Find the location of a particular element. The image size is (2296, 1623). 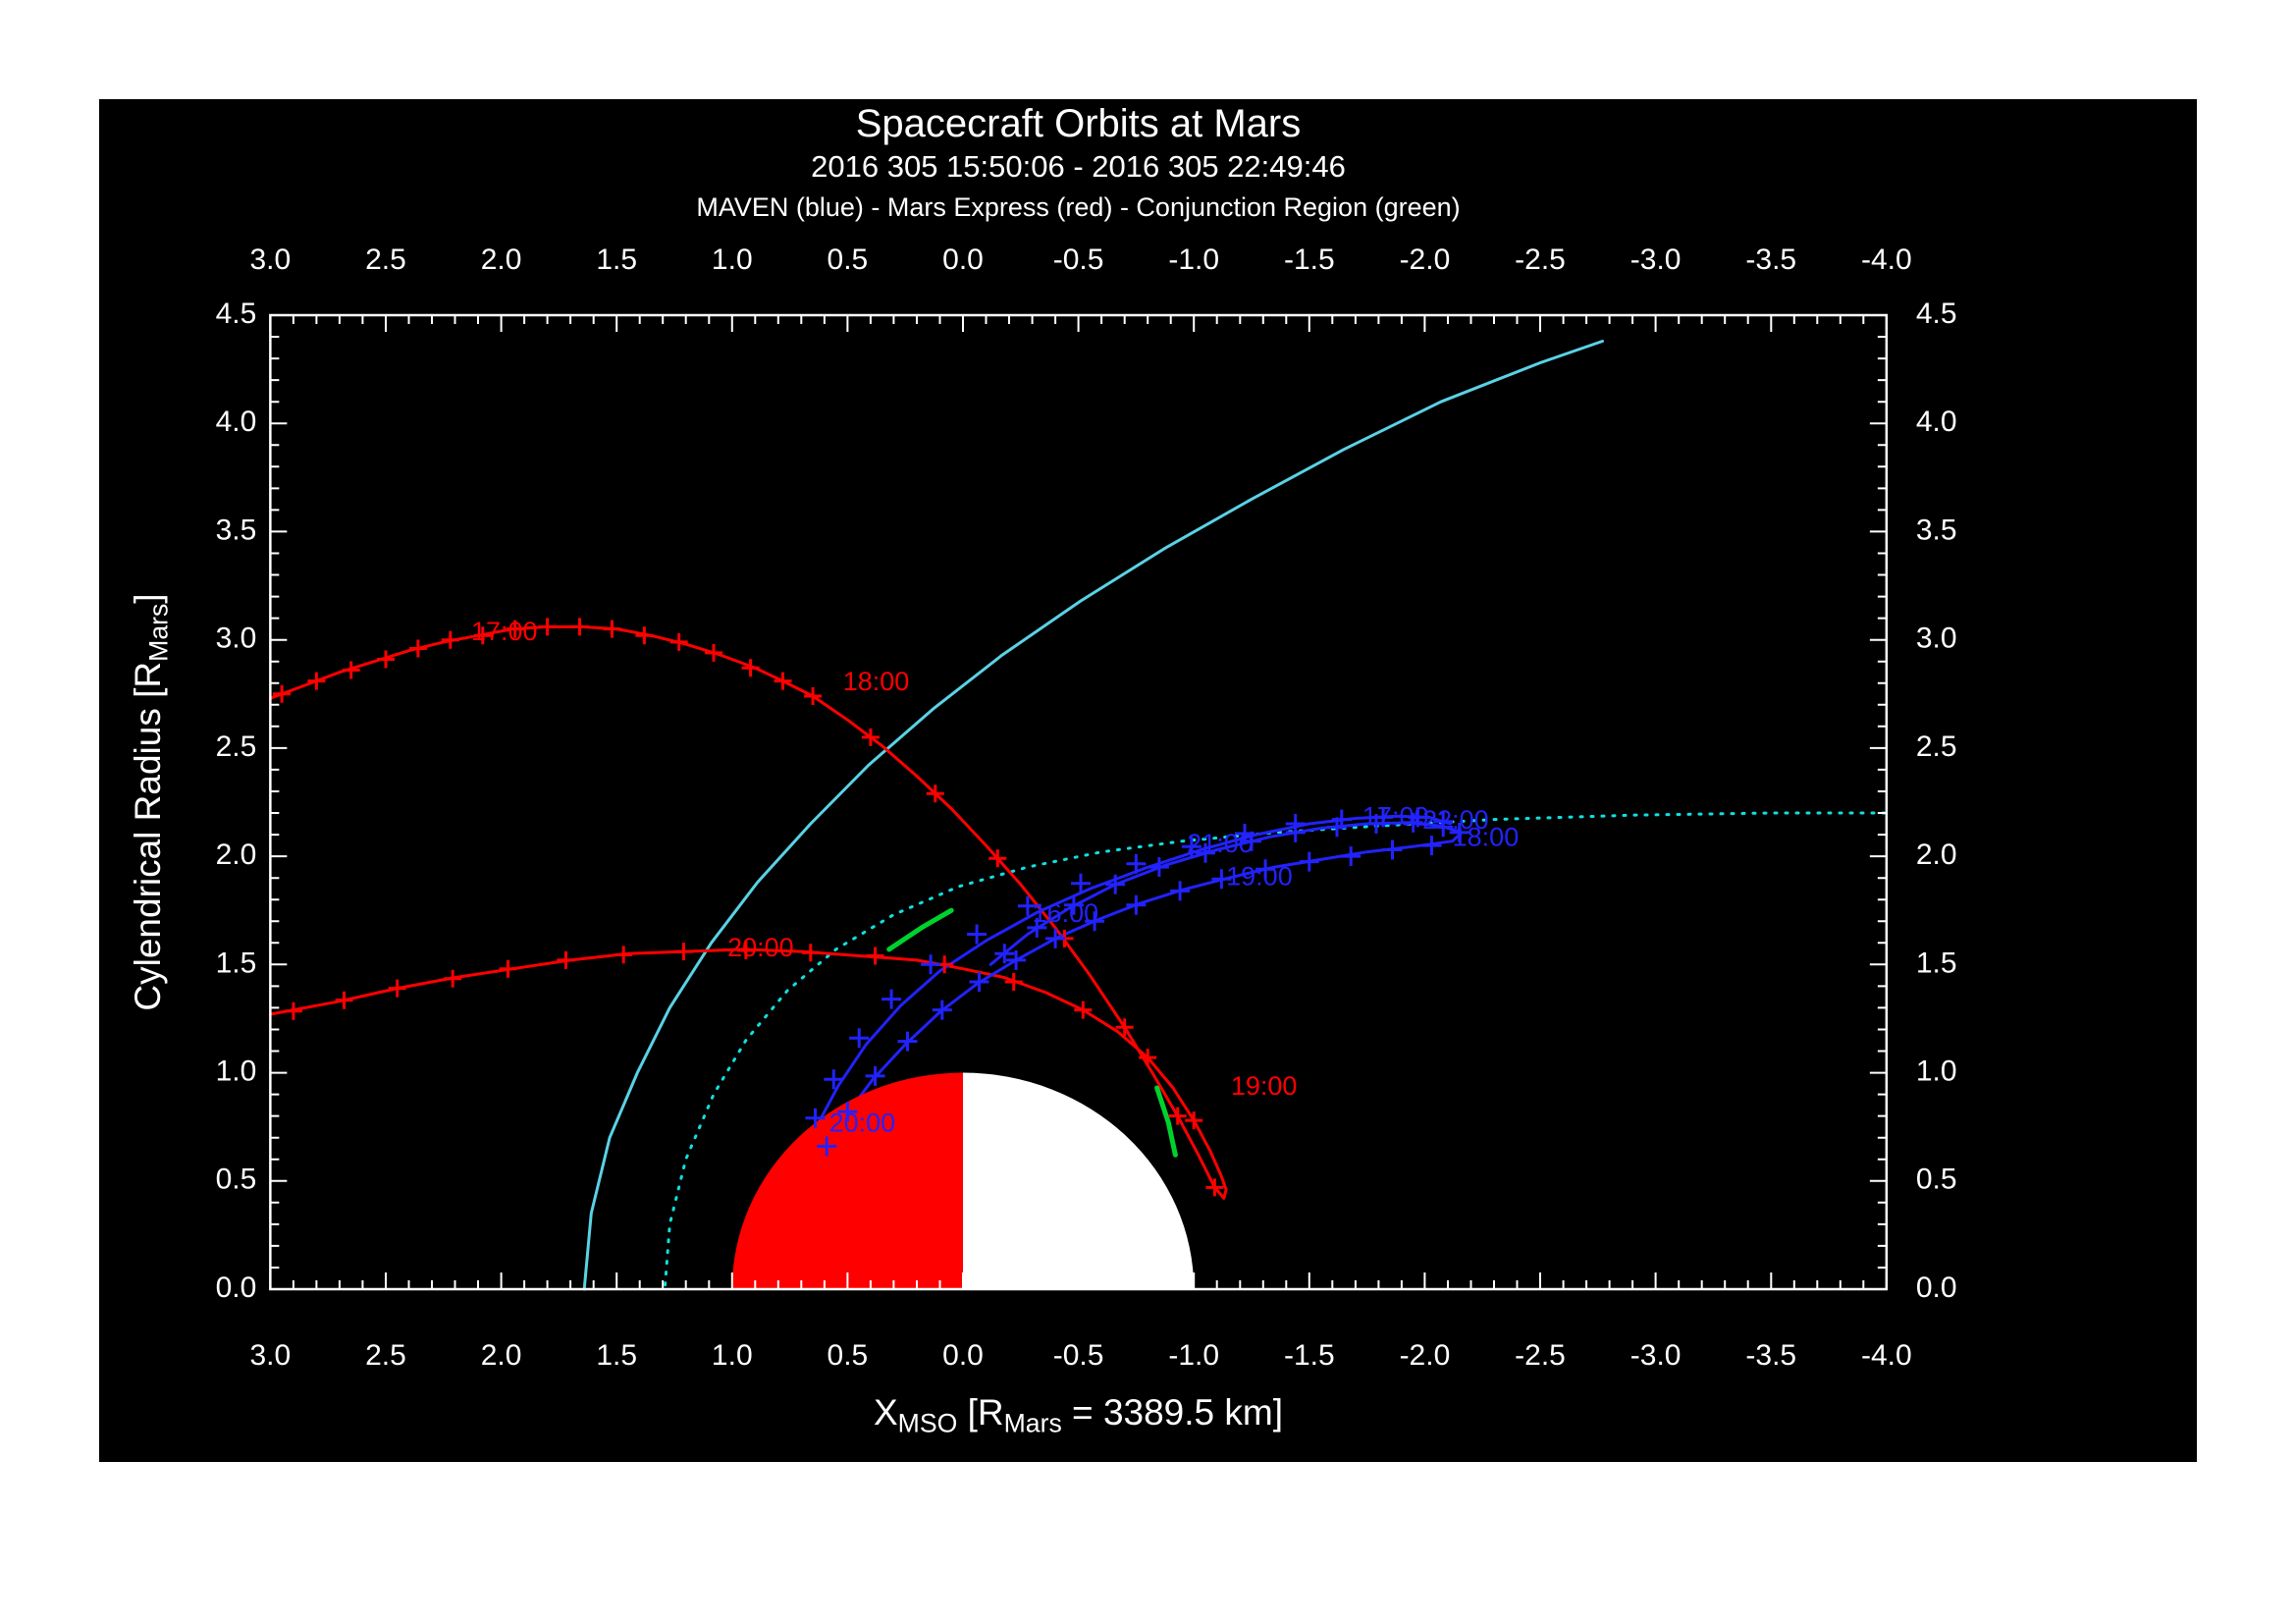

x-tick-label-top: -3.0 is located at coordinates (1656, 259).